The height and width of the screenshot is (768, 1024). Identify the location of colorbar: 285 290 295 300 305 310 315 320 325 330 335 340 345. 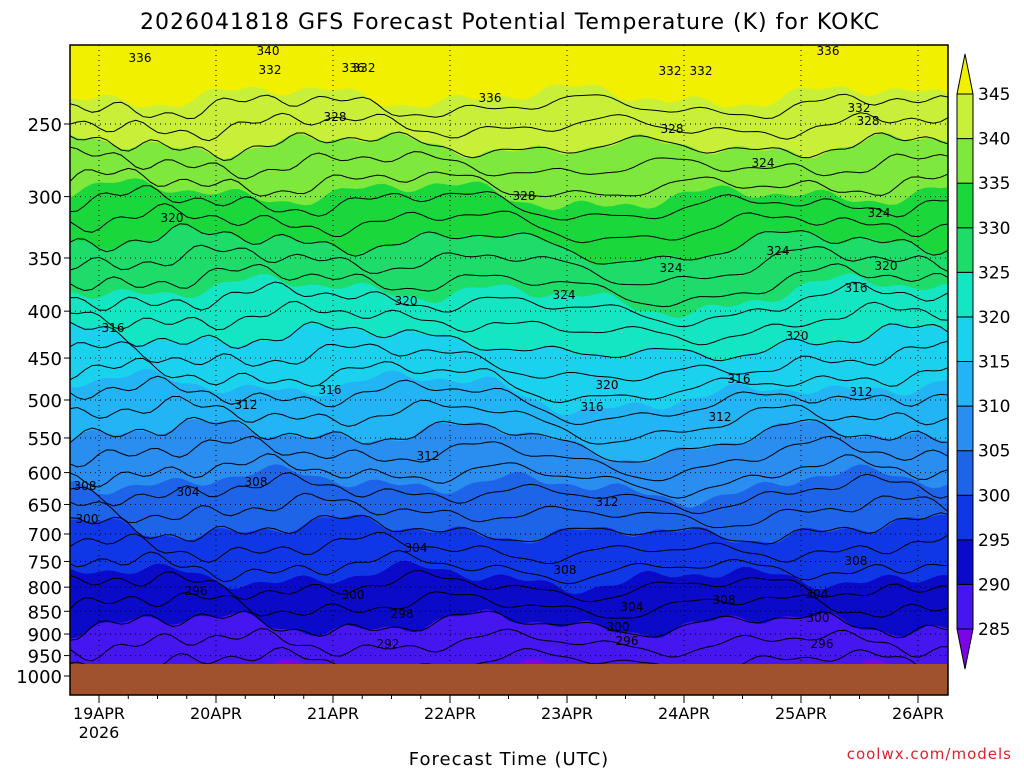
(983, 361).